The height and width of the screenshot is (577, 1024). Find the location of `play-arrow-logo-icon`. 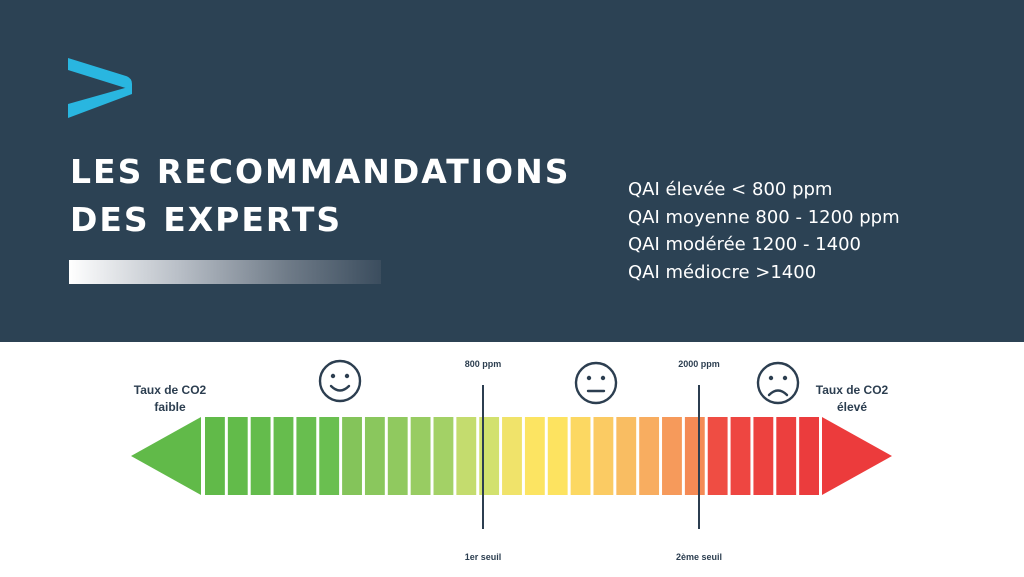

play-arrow-logo-icon is located at coordinates (100, 88).